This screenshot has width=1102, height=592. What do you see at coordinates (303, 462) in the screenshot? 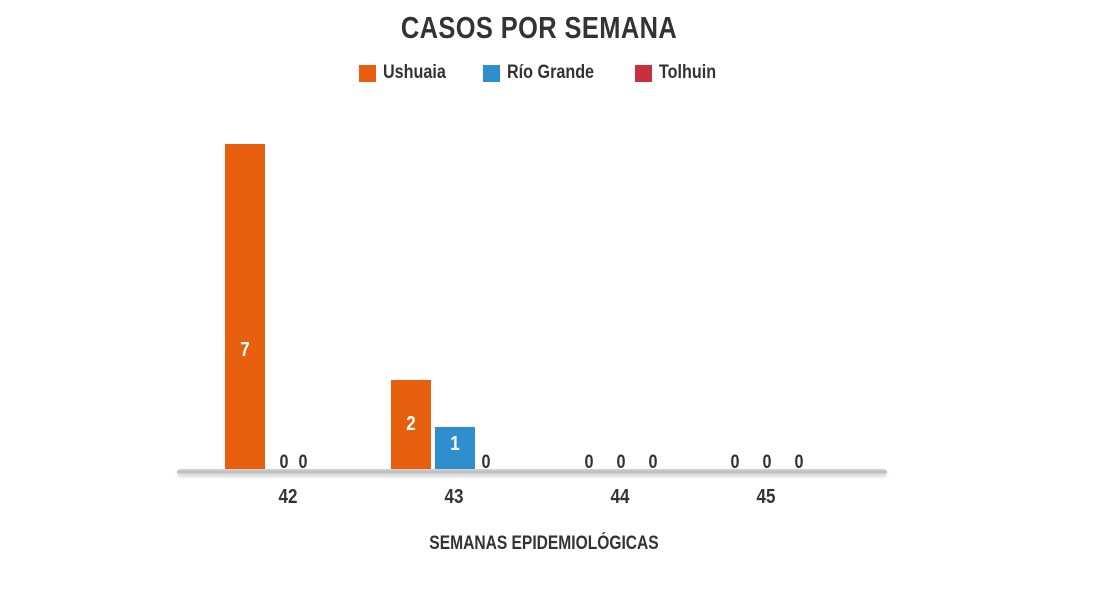
I see `bar-value-42-tolhuin: 0` at bounding box center [303, 462].